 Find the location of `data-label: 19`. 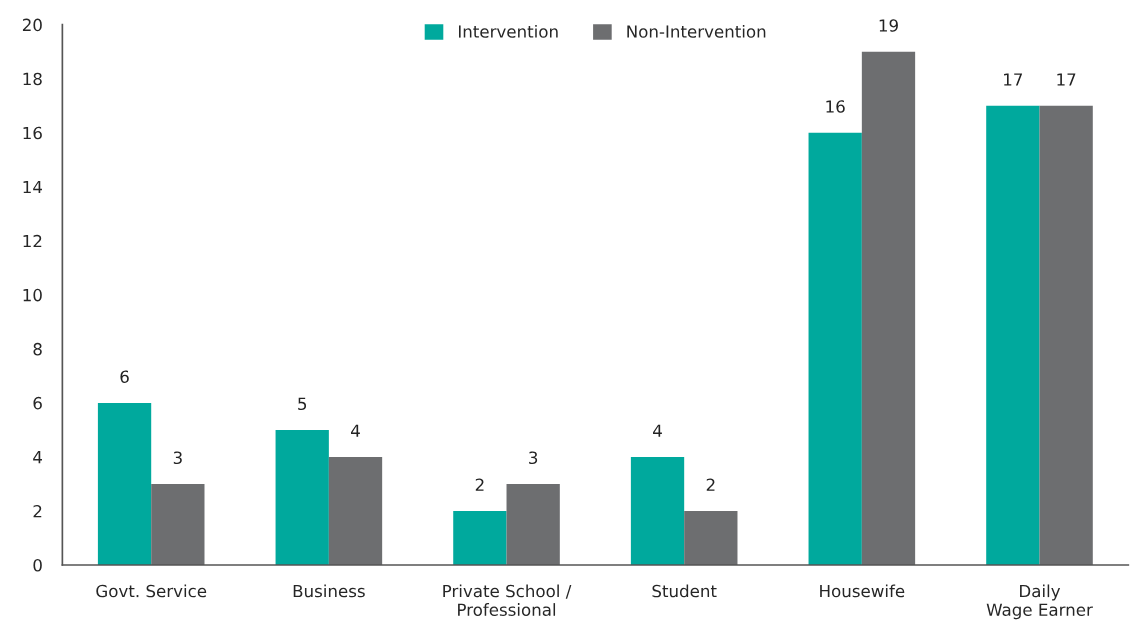

data-label: 19 is located at coordinates (888, 25).